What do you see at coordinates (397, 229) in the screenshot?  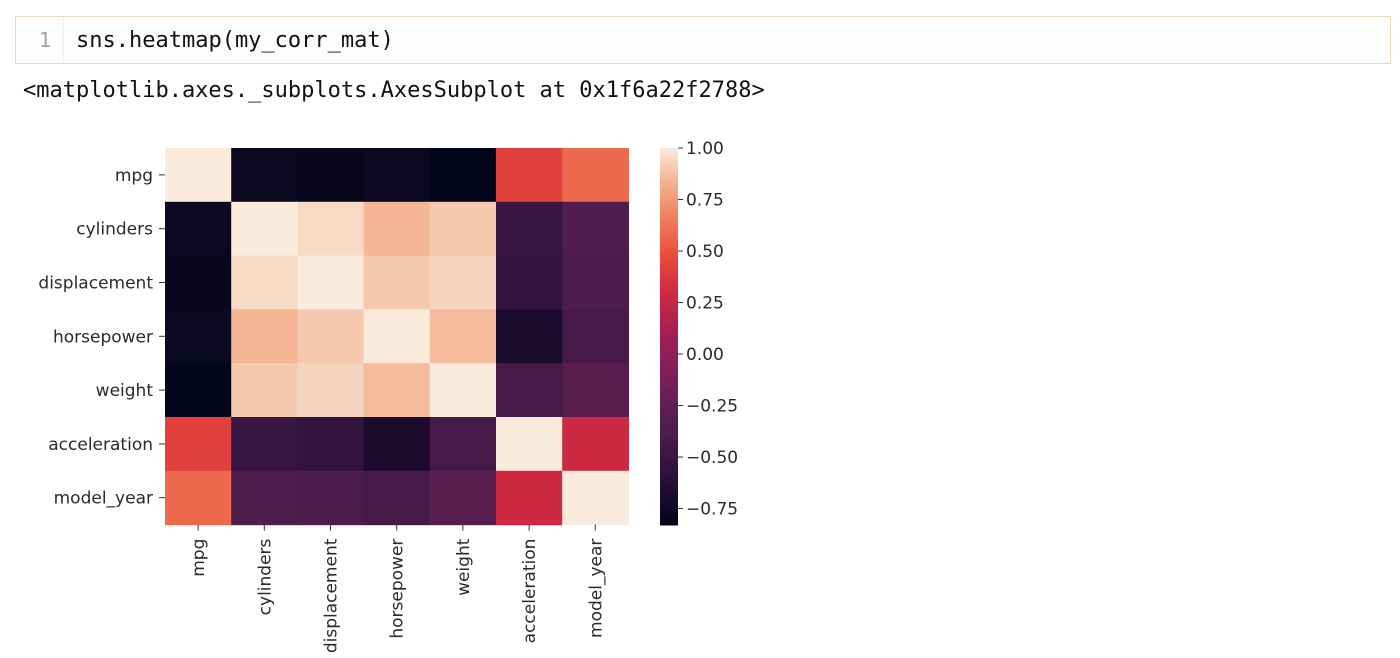 I see `heatmap-cell-cylinders-horsepower` at bounding box center [397, 229].